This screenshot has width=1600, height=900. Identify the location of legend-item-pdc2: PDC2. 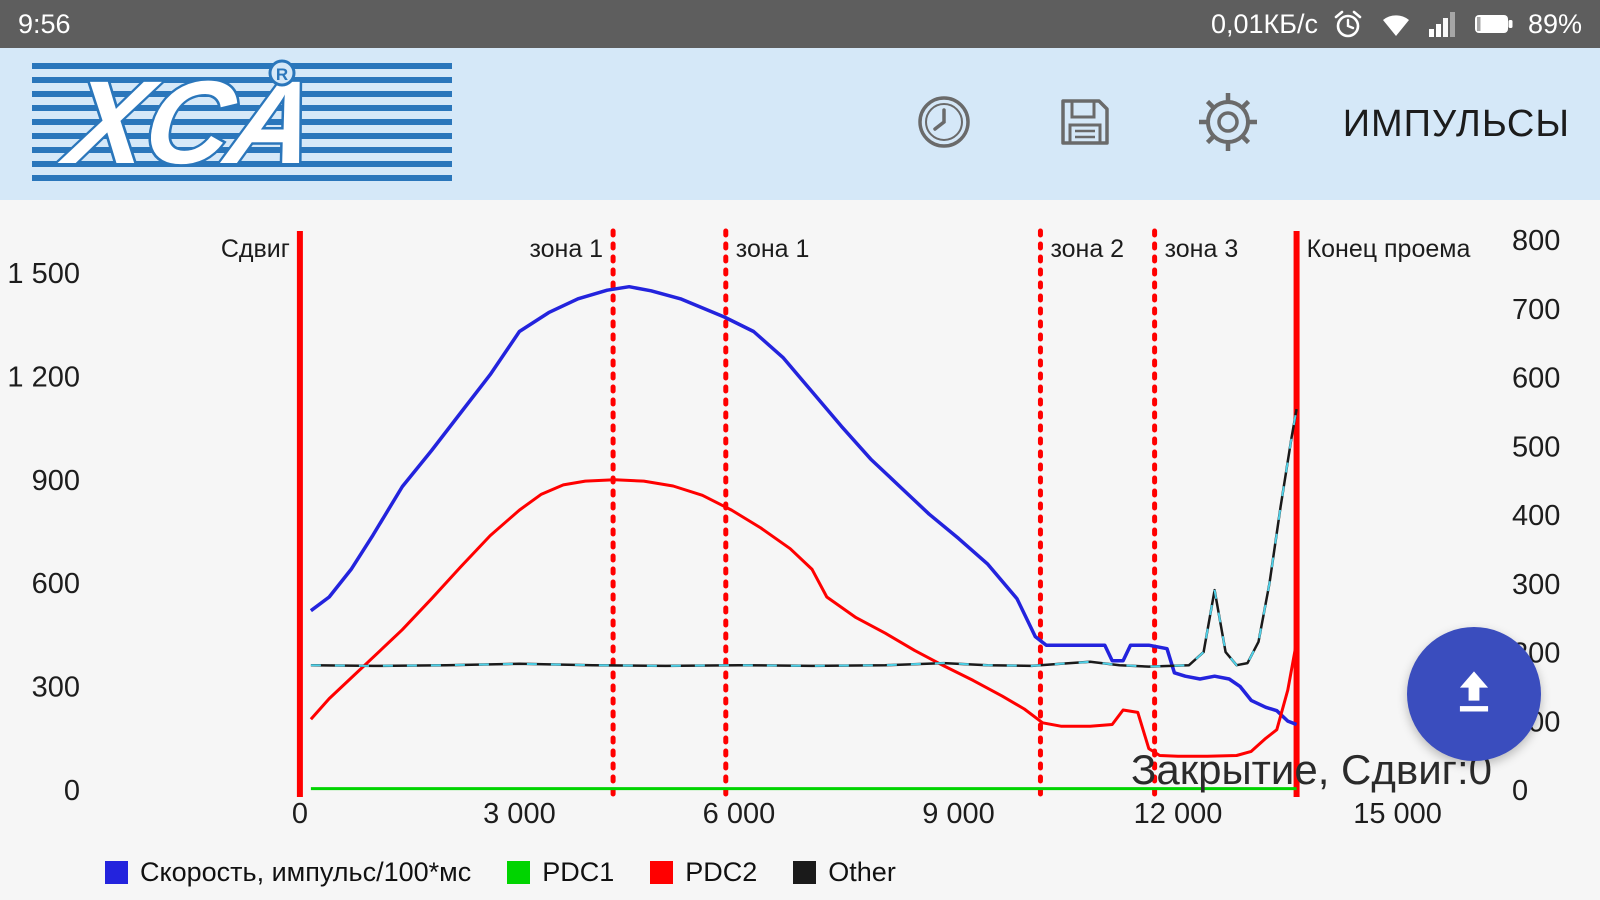
(703, 872).